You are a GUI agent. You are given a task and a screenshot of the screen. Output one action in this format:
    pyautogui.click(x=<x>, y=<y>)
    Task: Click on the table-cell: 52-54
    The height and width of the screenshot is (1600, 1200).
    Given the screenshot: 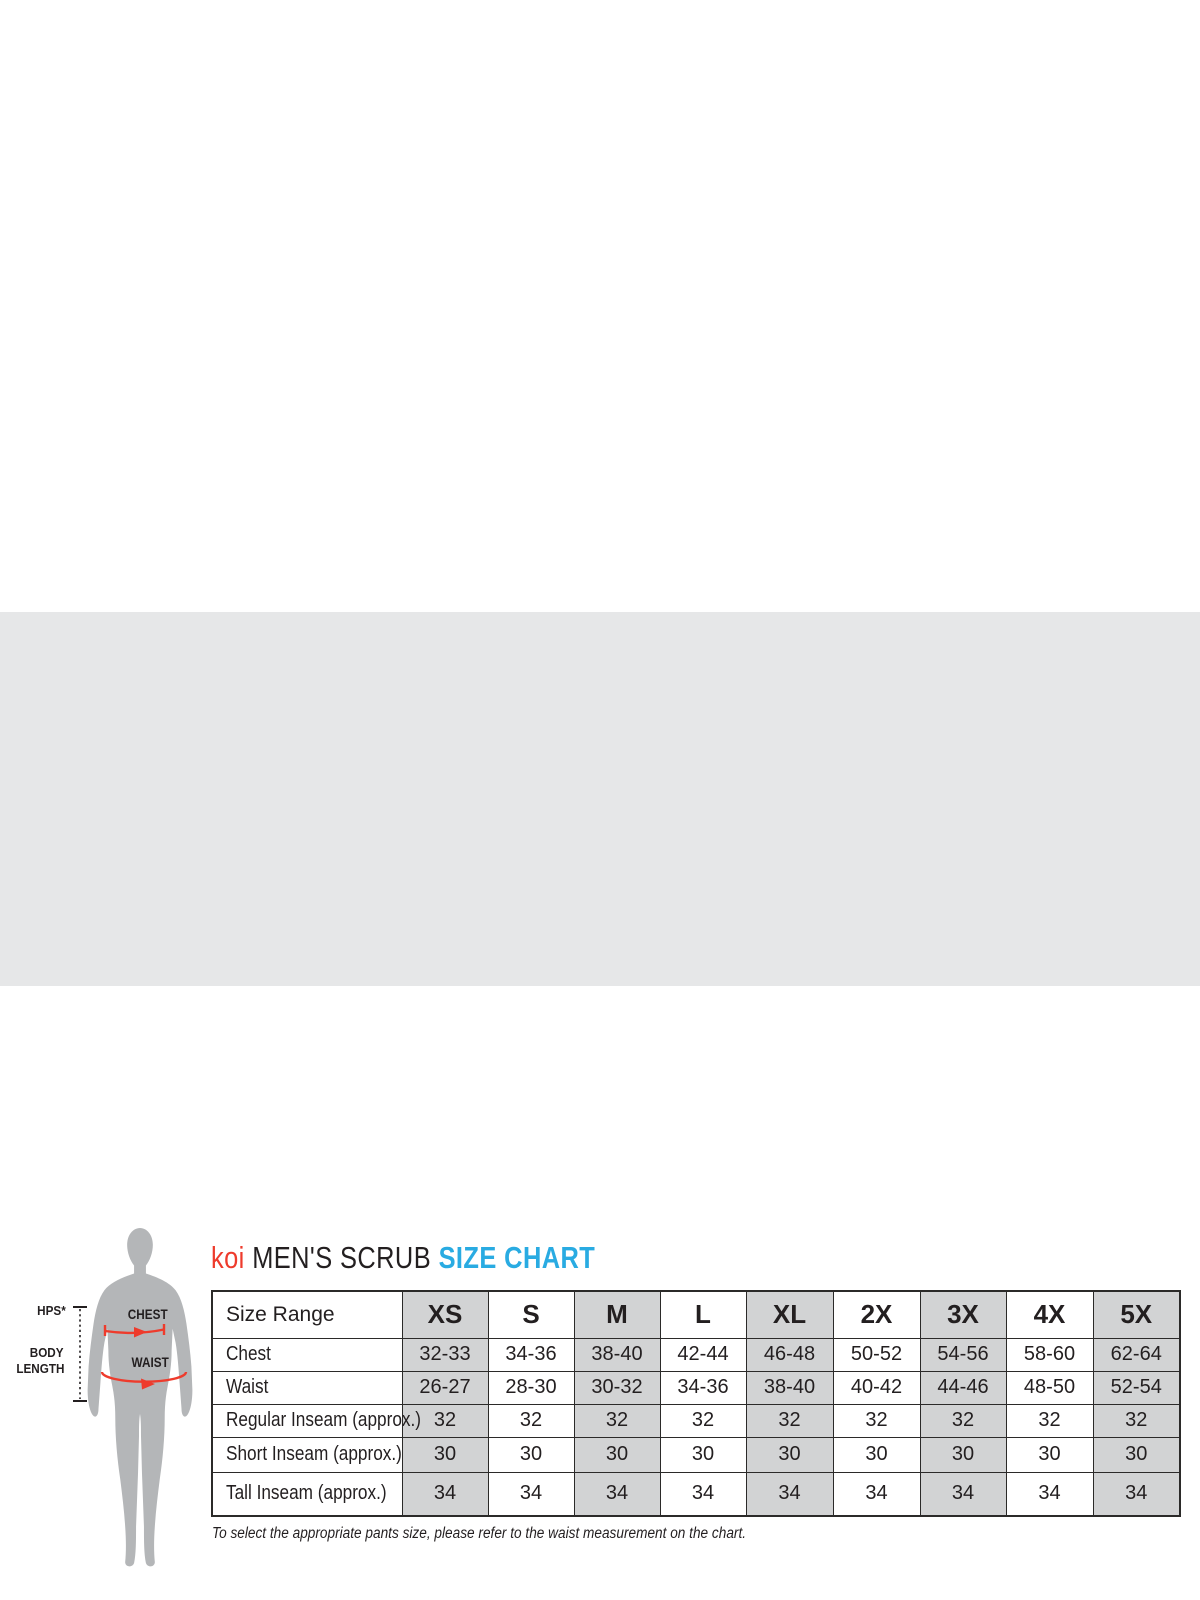 What is the action you would take?
    pyautogui.click(x=1136, y=1387)
    